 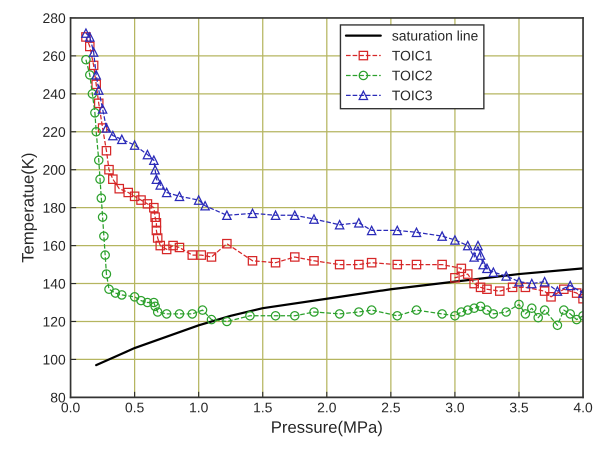 What do you see at coordinates (54, 132) in the screenshot?
I see `y-tick-label: 220` at bounding box center [54, 132].